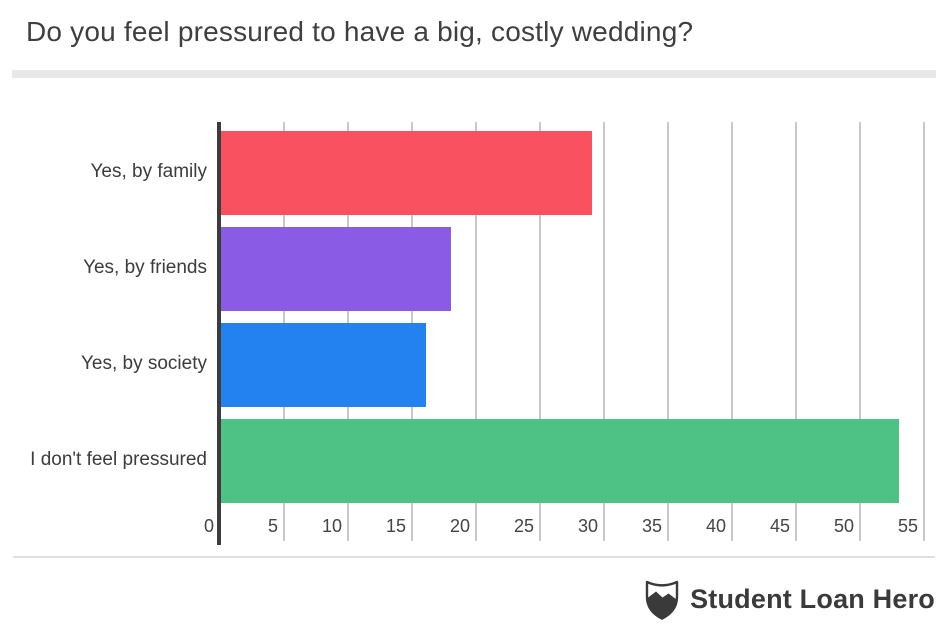 The width and height of the screenshot is (948, 637). Describe the element at coordinates (779, 526) in the screenshot. I see `x-tick-label-45: 45` at that location.